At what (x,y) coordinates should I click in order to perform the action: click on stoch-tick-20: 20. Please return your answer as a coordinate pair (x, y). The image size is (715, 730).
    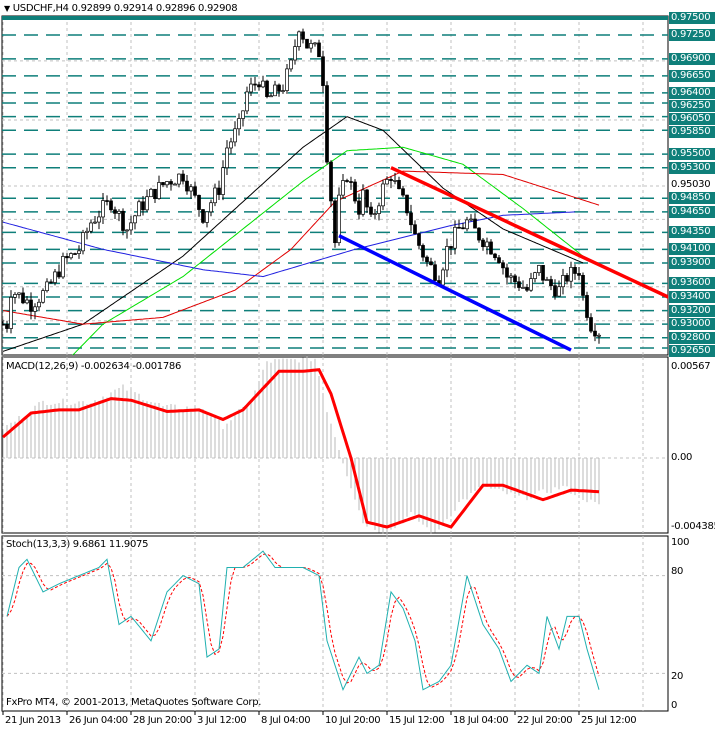
    Looking at the image, I should click on (677, 676).